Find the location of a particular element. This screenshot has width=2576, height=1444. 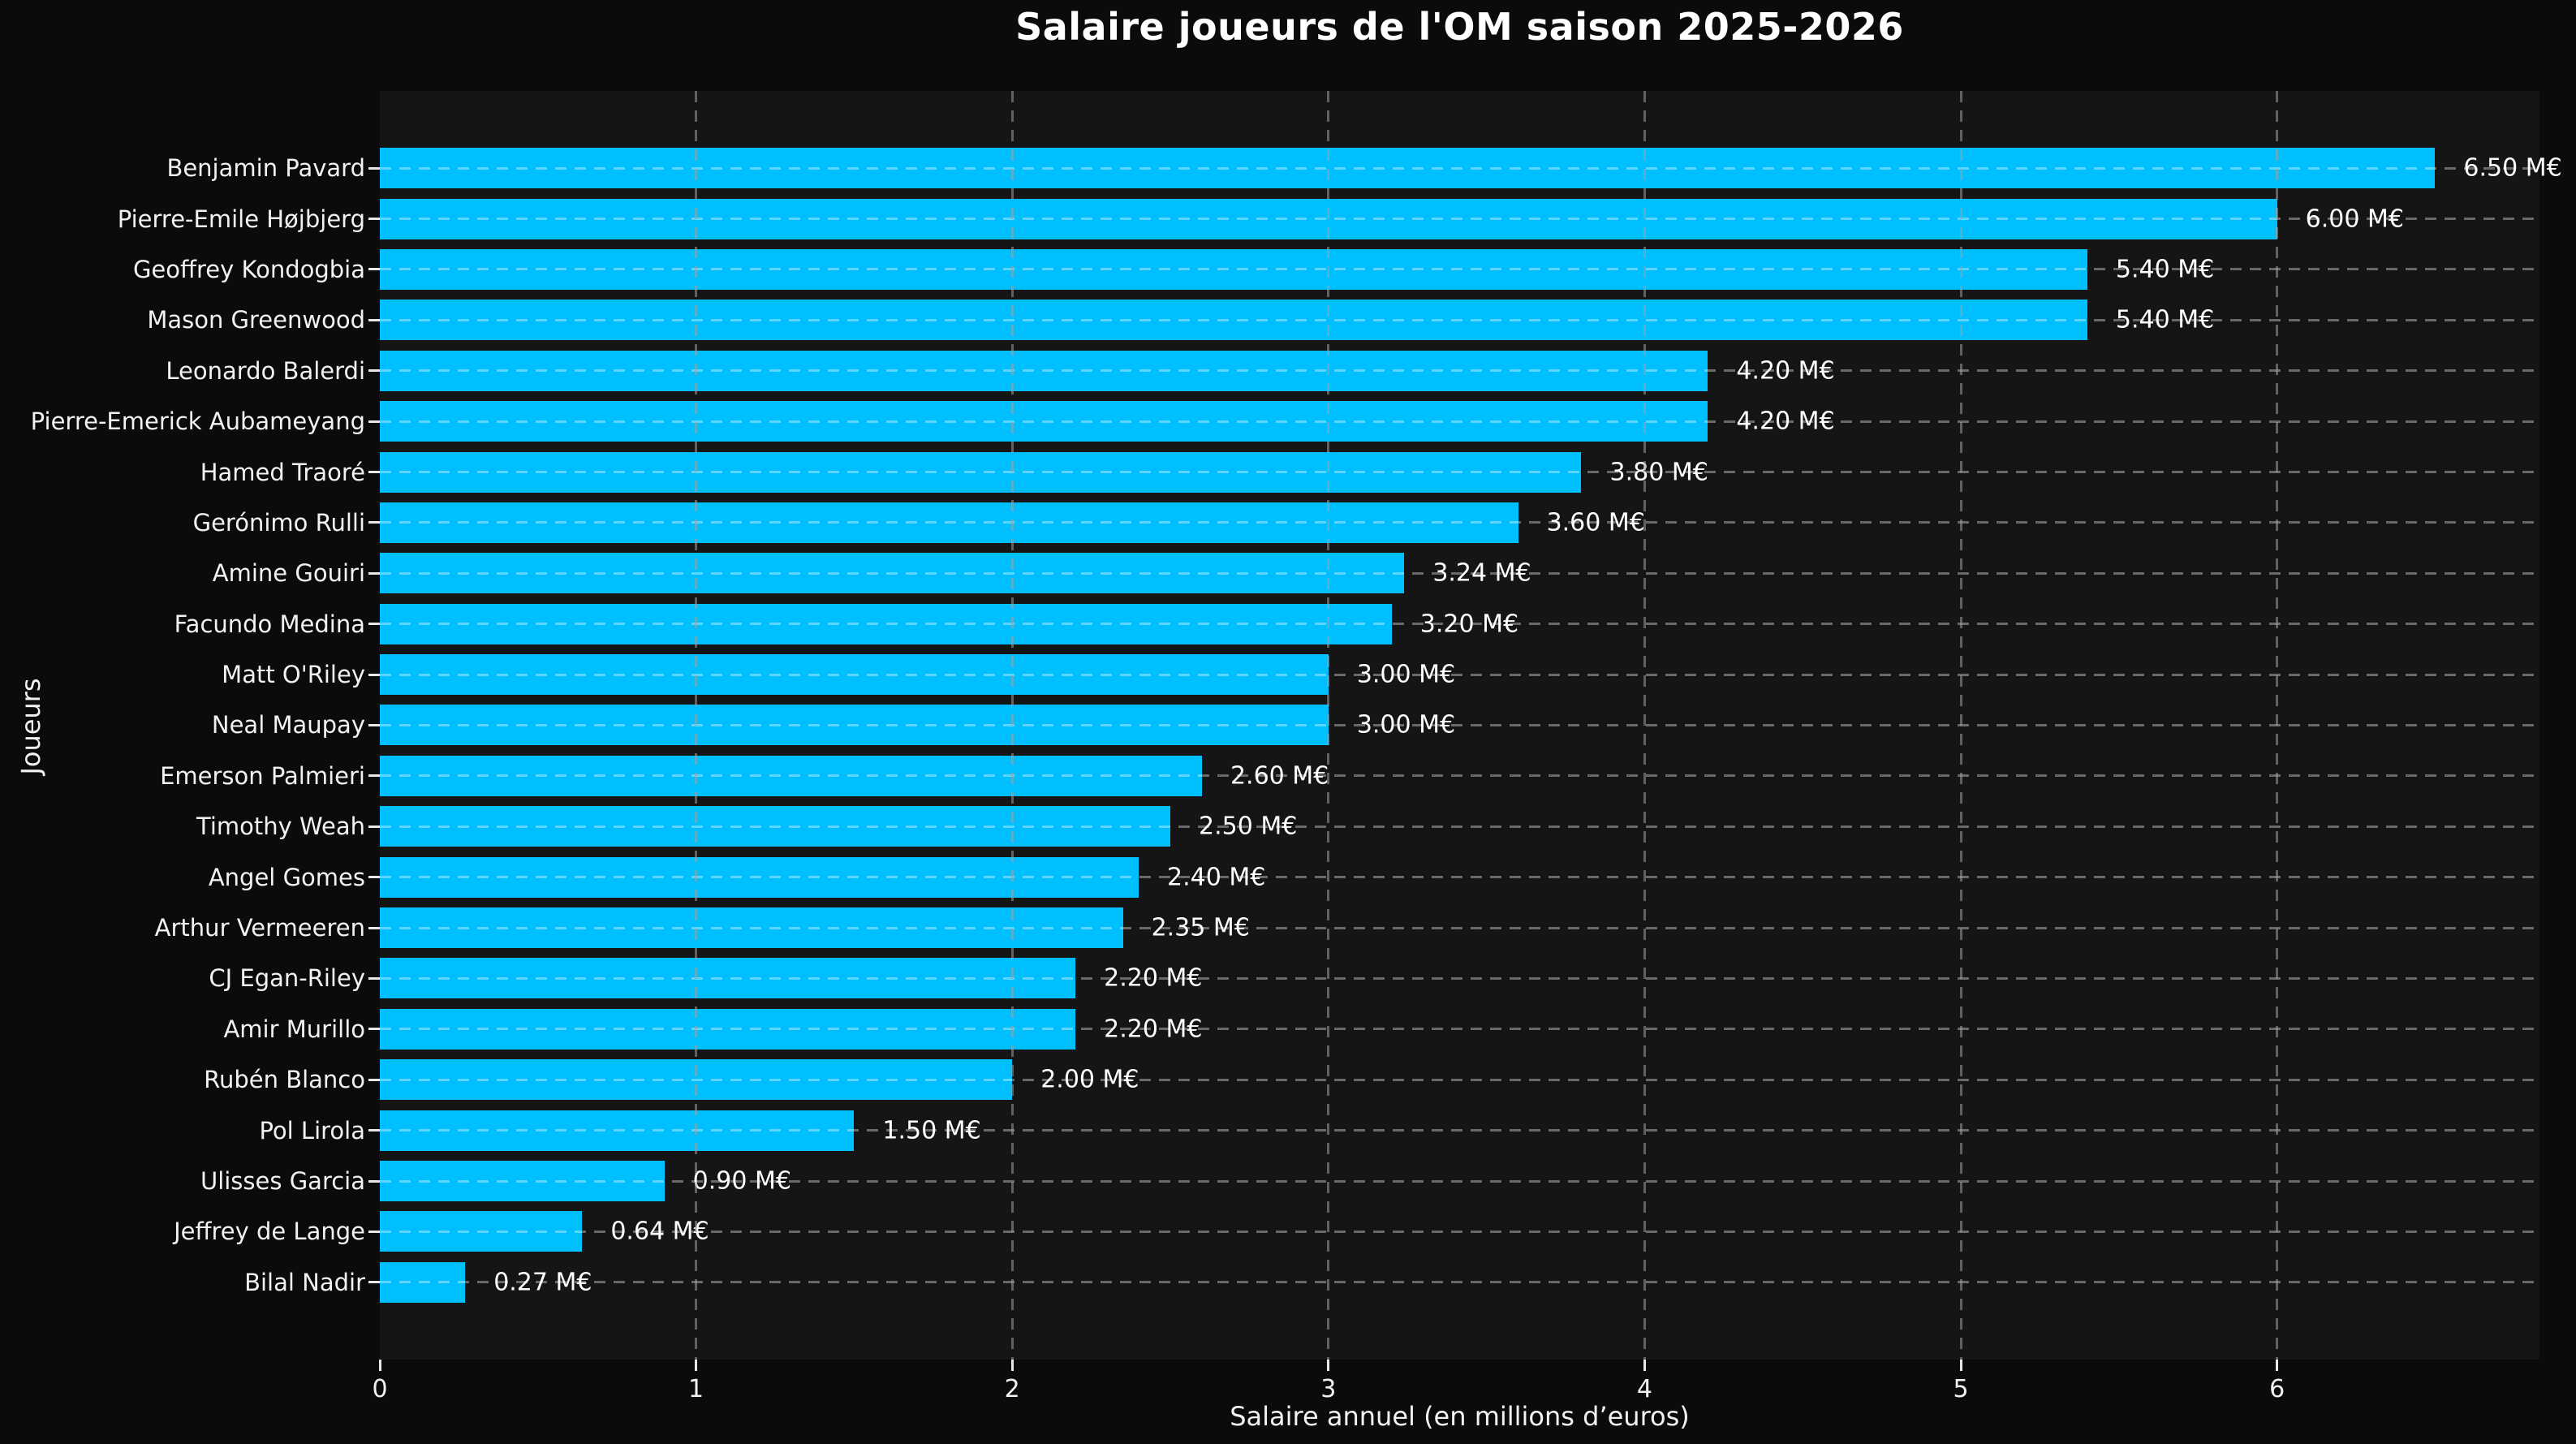

bar-row: Amir Murillo 2.20 M€ is located at coordinates (1381, 1029).